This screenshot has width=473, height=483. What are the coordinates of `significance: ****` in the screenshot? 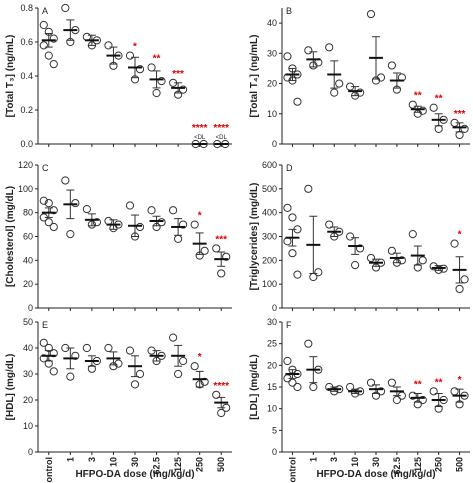 It's located at (221, 386).